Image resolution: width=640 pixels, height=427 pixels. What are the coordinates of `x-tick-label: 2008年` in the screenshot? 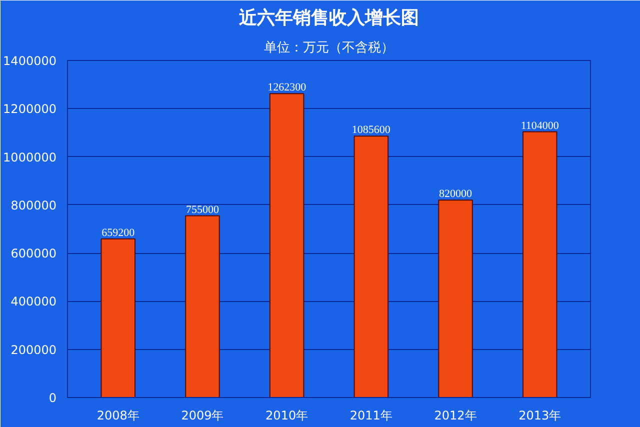 It's located at (118, 415).